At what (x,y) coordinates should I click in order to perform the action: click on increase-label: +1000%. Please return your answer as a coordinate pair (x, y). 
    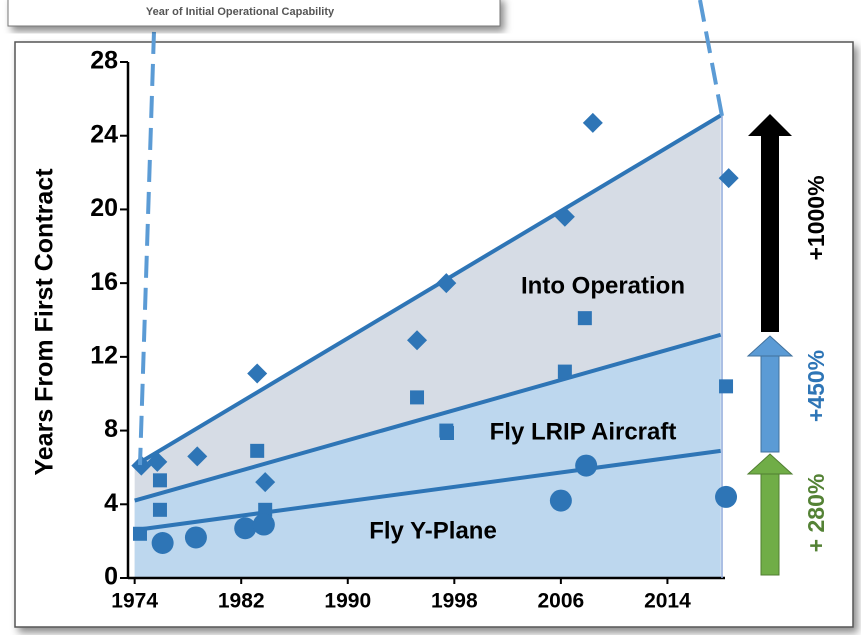
    Looking at the image, I should click on (816, 217).